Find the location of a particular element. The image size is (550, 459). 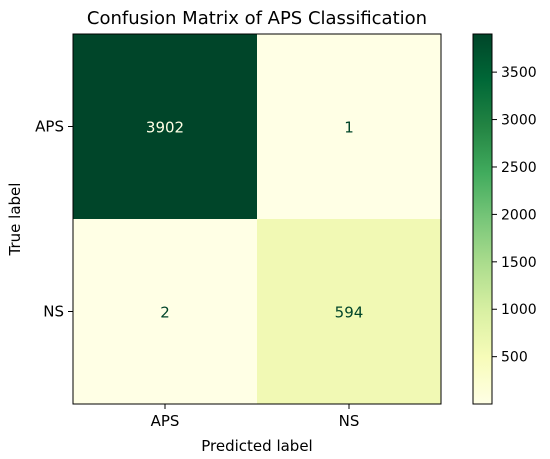

colorbar-tick-label: 1500 is located at coordinates (519, 263).